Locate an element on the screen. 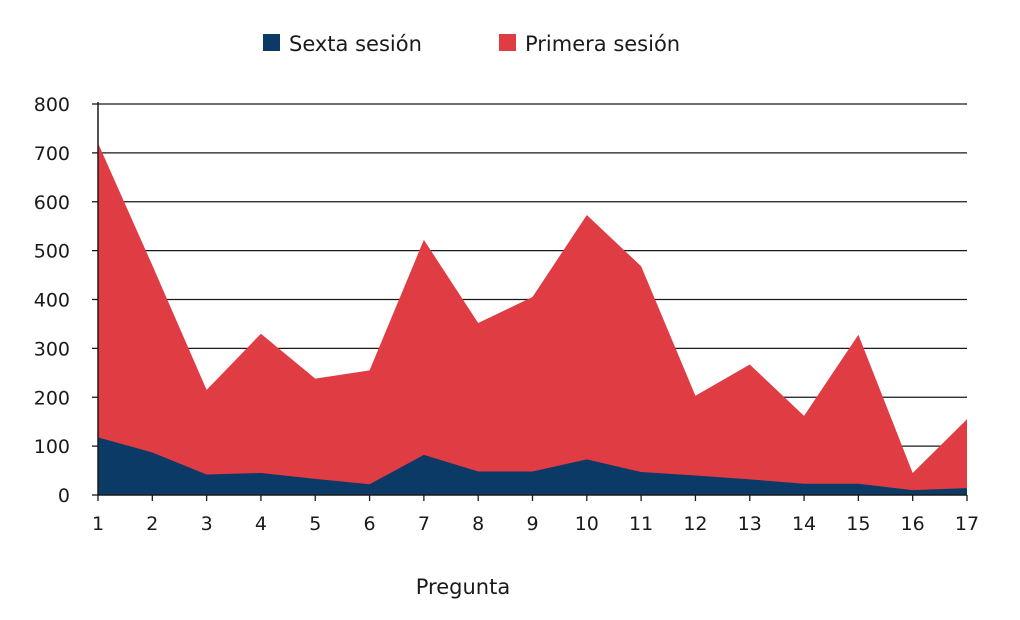  y-tick-label: 600 is located at coordinates (52, 203).